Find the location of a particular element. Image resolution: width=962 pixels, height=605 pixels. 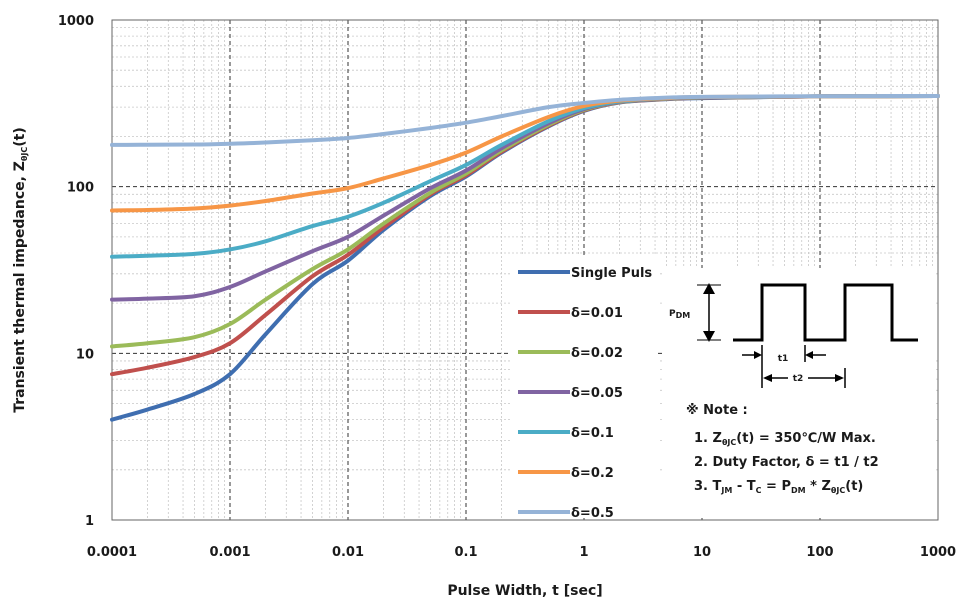

x-tick-label: 1 is located at coordinates (583, 552).